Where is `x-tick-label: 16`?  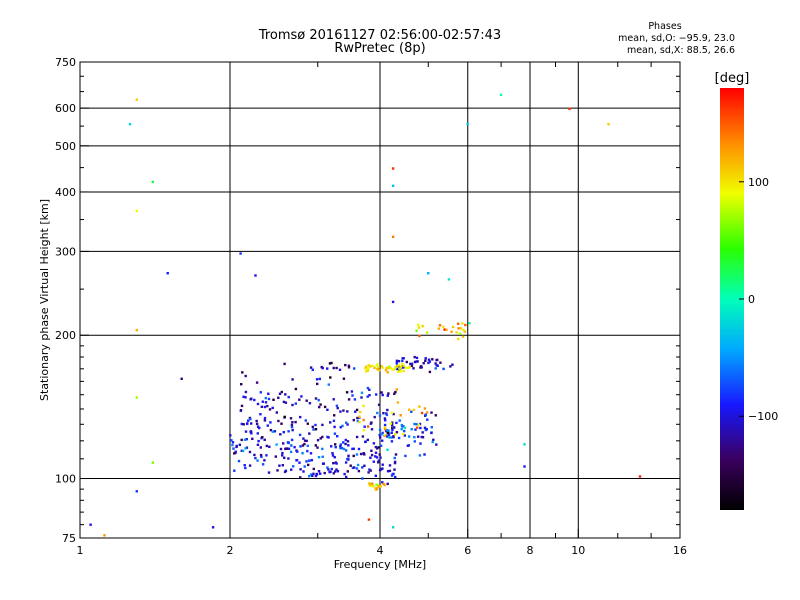 x-tick-label: 16 is located at coordinates (680, 550).